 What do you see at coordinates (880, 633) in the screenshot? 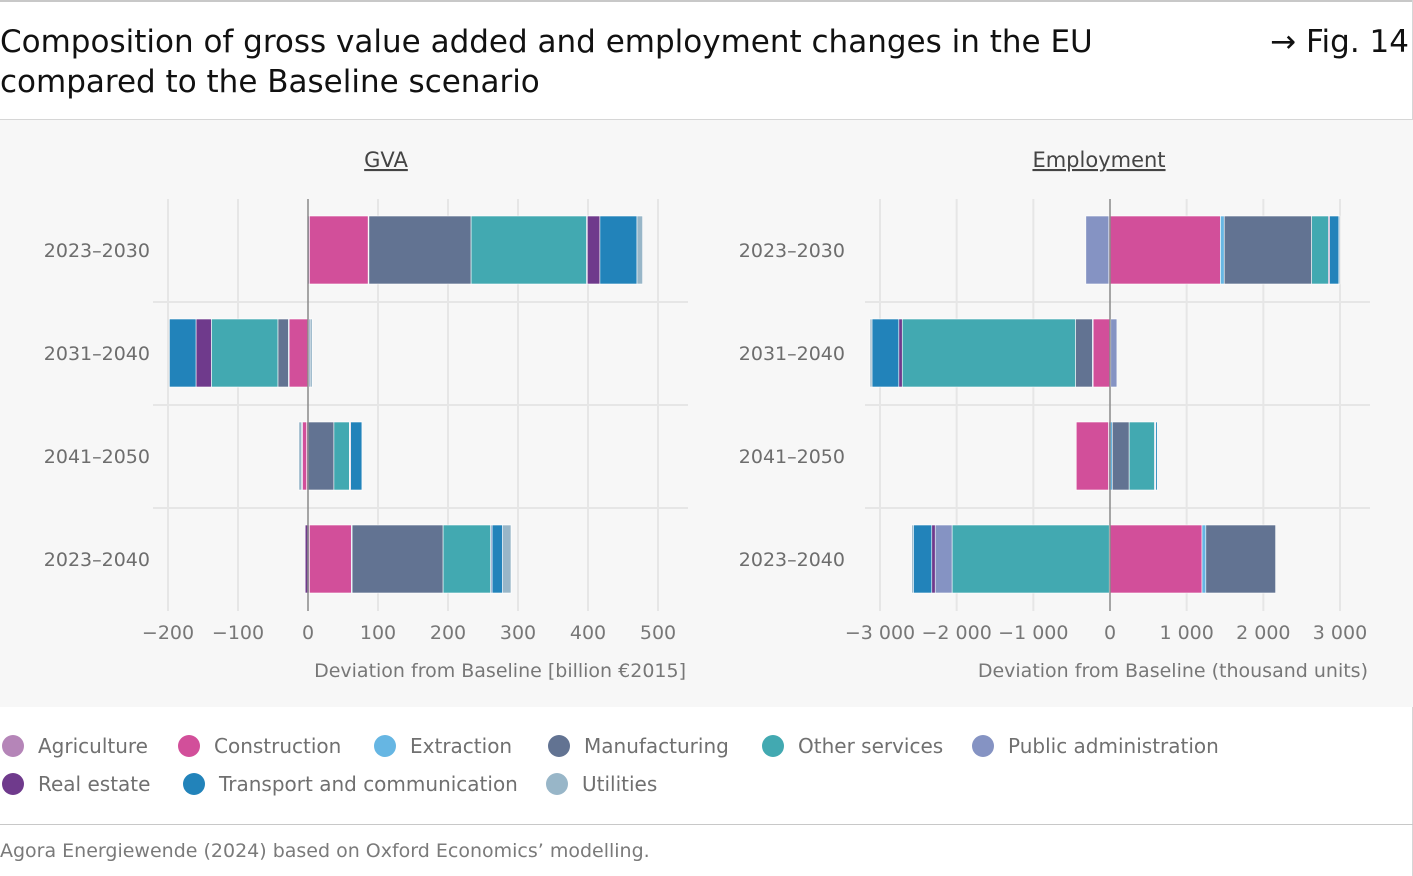
I see `x-tick-label: −3 000` at bounding box center [880, 633].